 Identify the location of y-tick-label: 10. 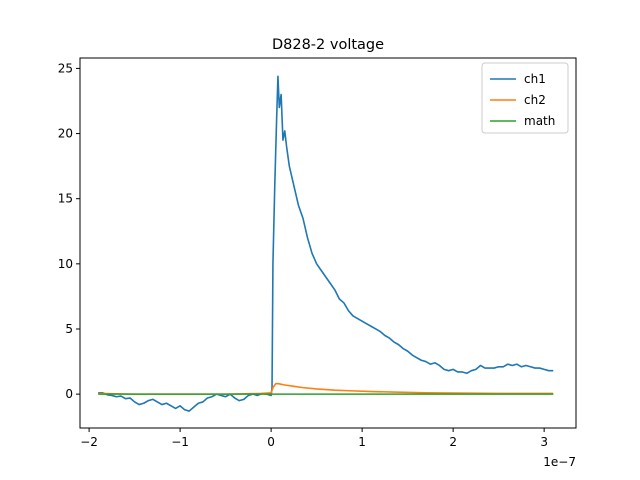
(65, 264).